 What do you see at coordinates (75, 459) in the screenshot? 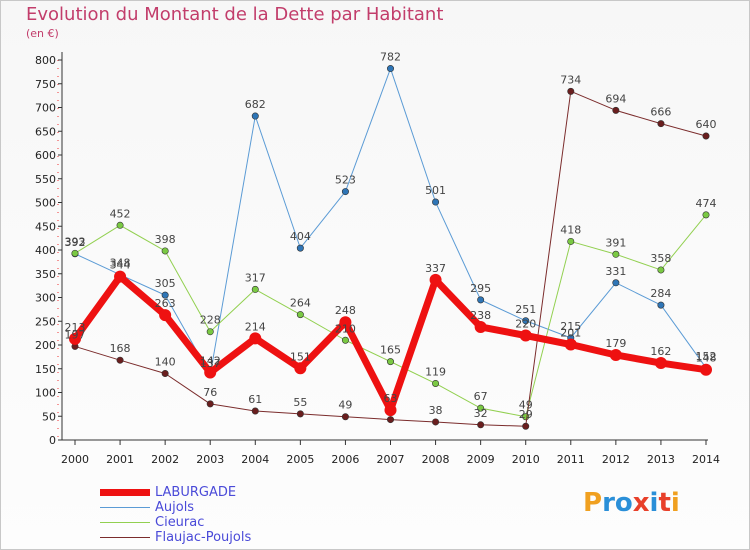
I see `x-tick-label: 2000` at bounding box center [75, 459].